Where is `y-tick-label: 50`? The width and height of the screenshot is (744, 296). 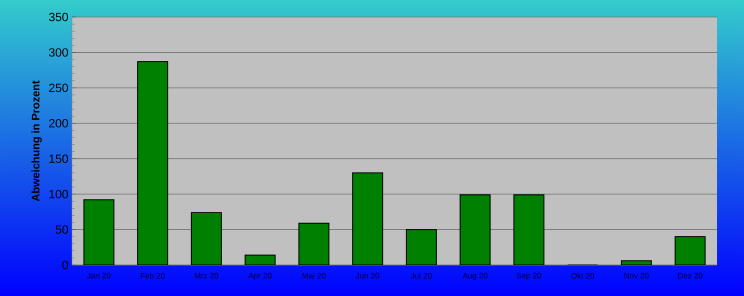
y-tick-label: 50 is located at coordinates (62, 229).